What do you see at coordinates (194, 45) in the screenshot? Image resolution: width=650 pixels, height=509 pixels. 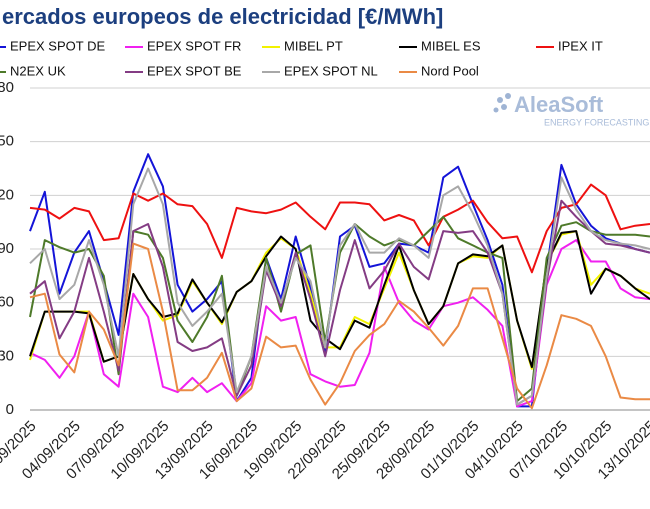 I see `legend-label: EPEX SPOT FR` at bounding box center [194, 45].